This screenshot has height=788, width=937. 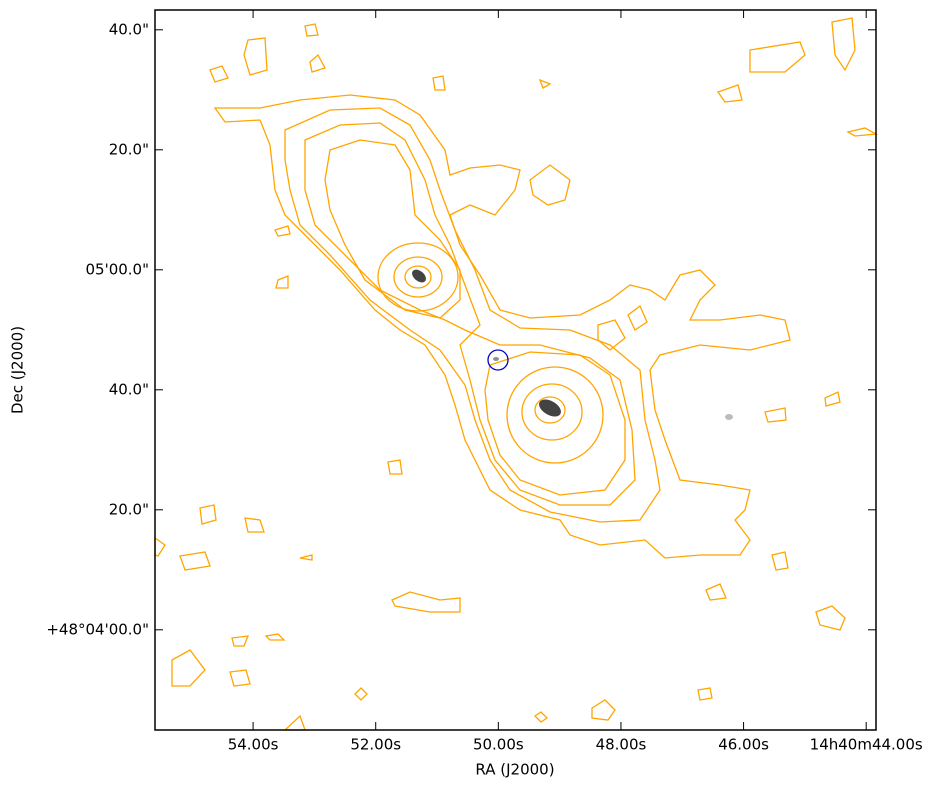 What do you see at coordinates (18, 370) in the screenshot?
I see `y-axis-label: Dec (J2000)` at bounding box center [18, 370].